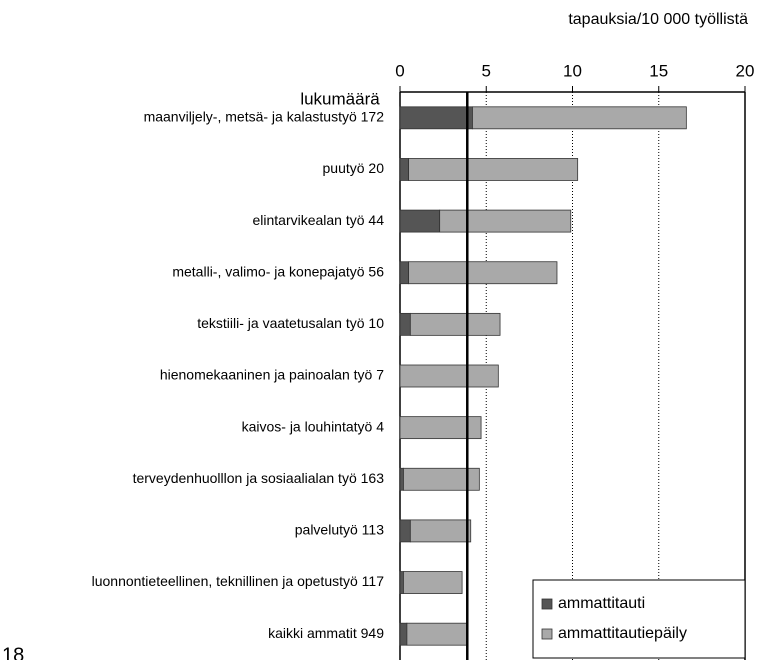  What do you see at coordinates (290, 323) in the screenshot?
I see `category-label: tekstiili- ja vaatetusalan työ 10` at bounding box center [290, 323].